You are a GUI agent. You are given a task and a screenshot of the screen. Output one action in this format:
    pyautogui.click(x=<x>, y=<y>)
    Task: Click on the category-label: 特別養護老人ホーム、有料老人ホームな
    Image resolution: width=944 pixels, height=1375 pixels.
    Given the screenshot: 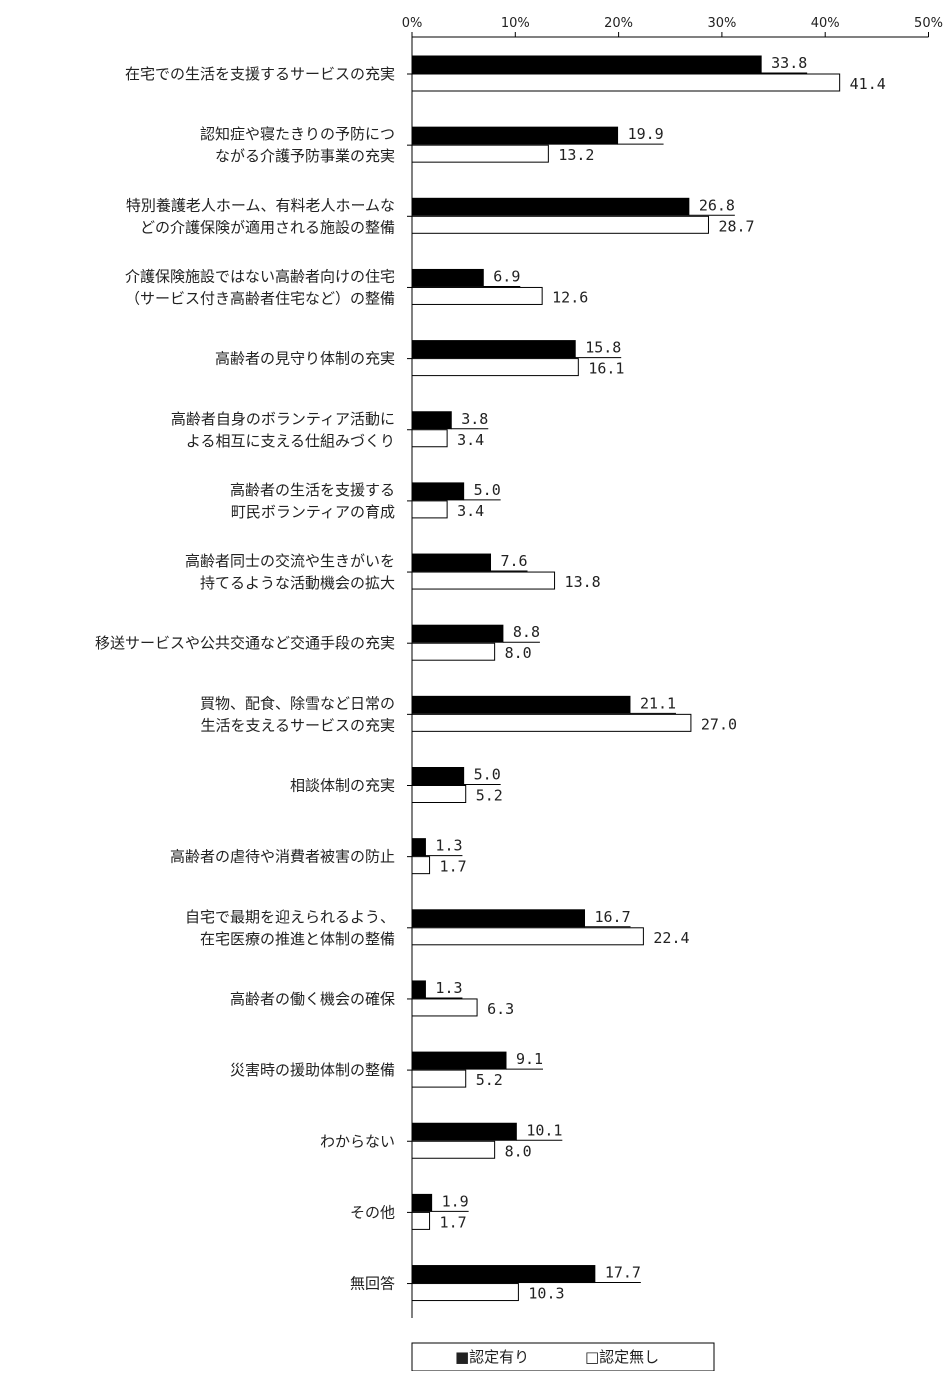 What is the action you would take?
    pyautogui.click(x=260, y=205)
    